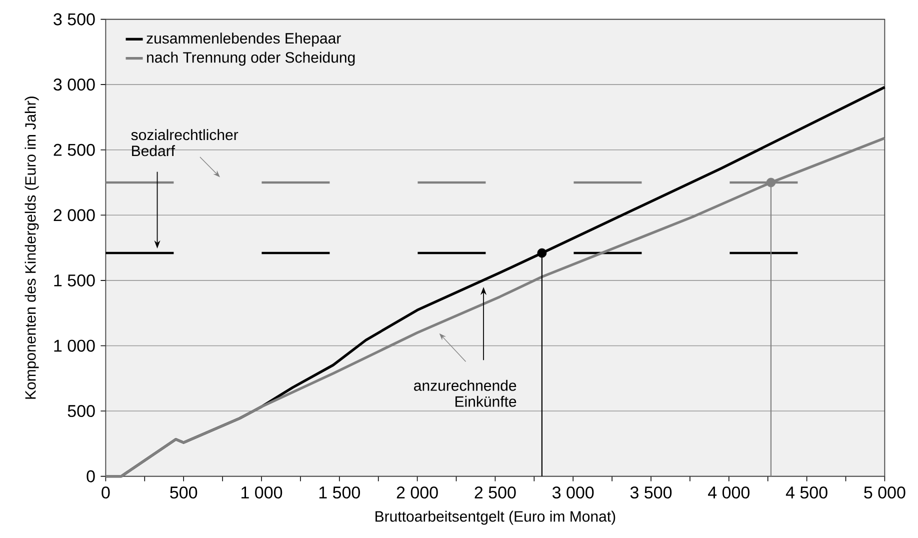 The image size is (918, 538). Describe the element at coordinates (74, 150) in the screenshot. I see `y-tick-label: 2 500` at that location.